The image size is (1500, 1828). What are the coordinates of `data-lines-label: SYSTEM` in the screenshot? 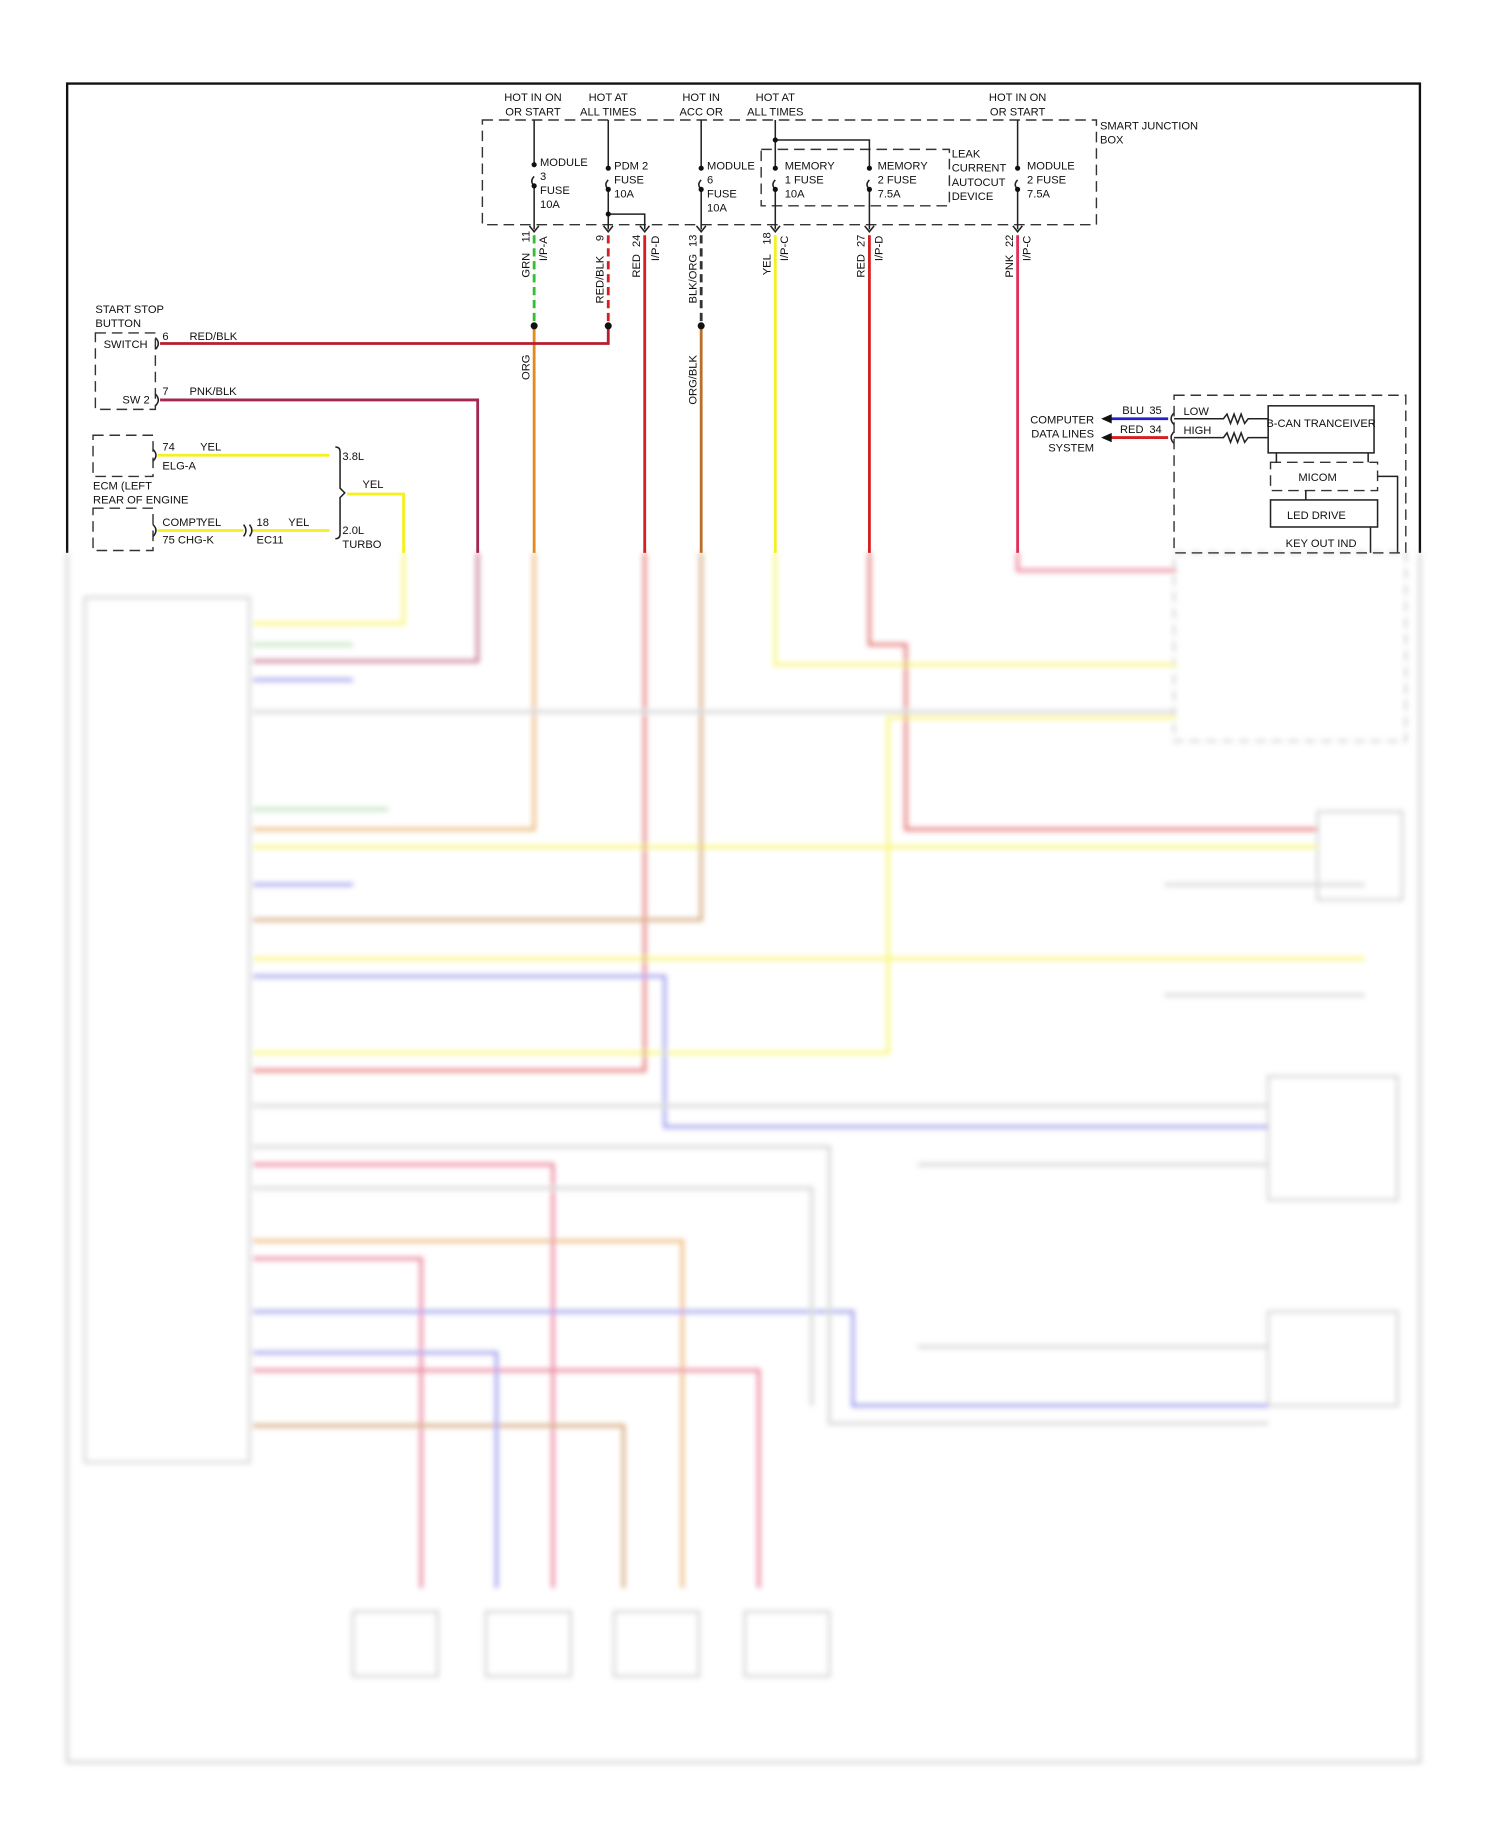 It's located at (1071, 449).